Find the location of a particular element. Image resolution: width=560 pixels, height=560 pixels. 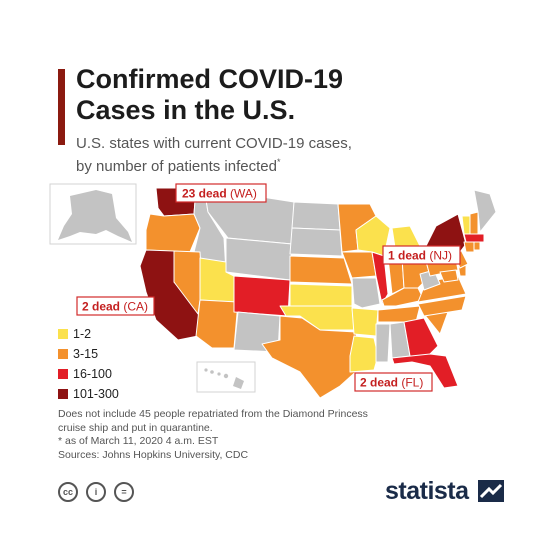

state-NH is located at coordinates (474, 224).